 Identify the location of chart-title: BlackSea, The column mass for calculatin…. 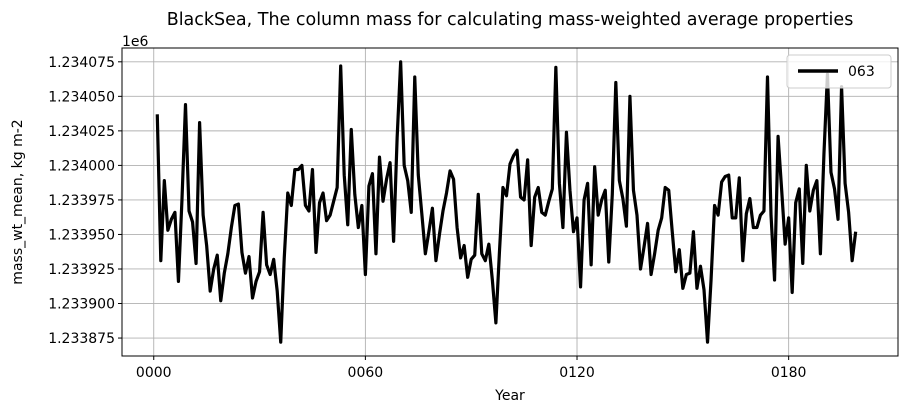
(510, 20).